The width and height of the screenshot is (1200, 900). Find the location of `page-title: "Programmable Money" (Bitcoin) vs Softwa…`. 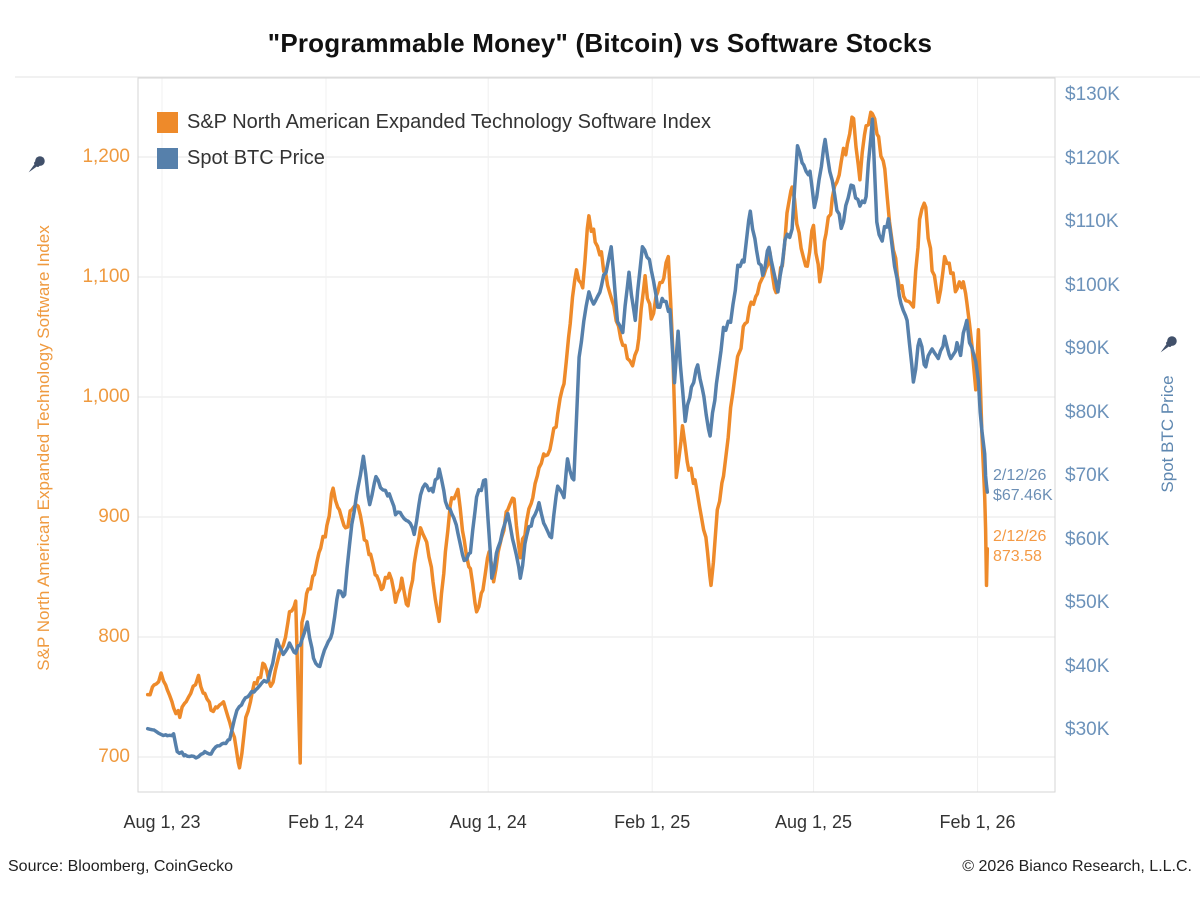

page-title: "Programmable Money" (Bitcoin) vs Softwa… is located at coordinates (600, 43).